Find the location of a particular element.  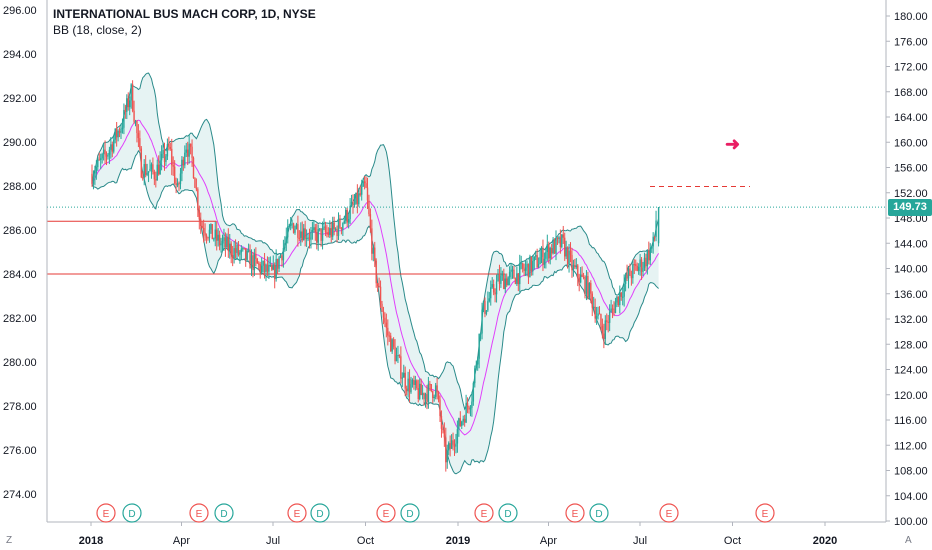

right-tick-label: 160.00 is located at coordinates (911, 143).